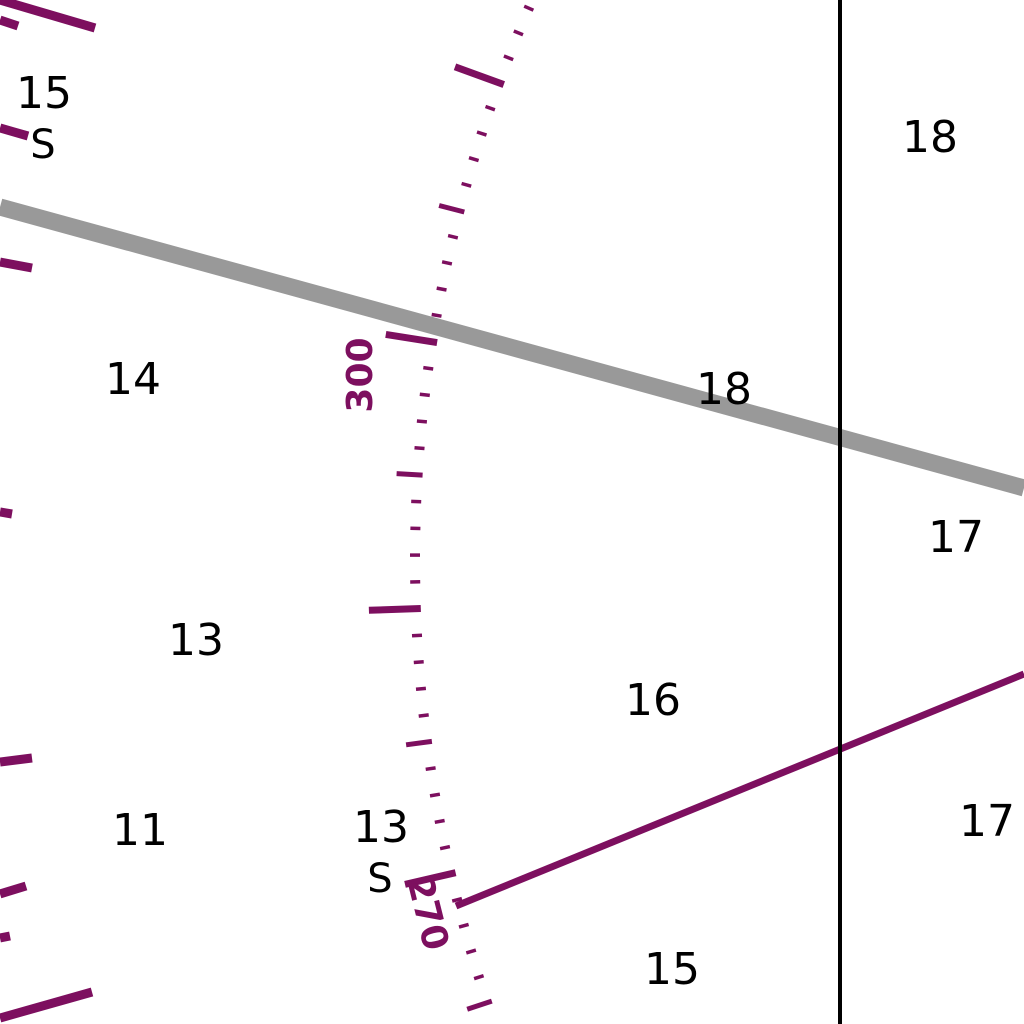 The width and height of the screenshot is (1024, 1024). What do you see at coordinates (360, 374) in the screenshot?
I see `bearing-label-300: 300` at bounding box center [360, 374].